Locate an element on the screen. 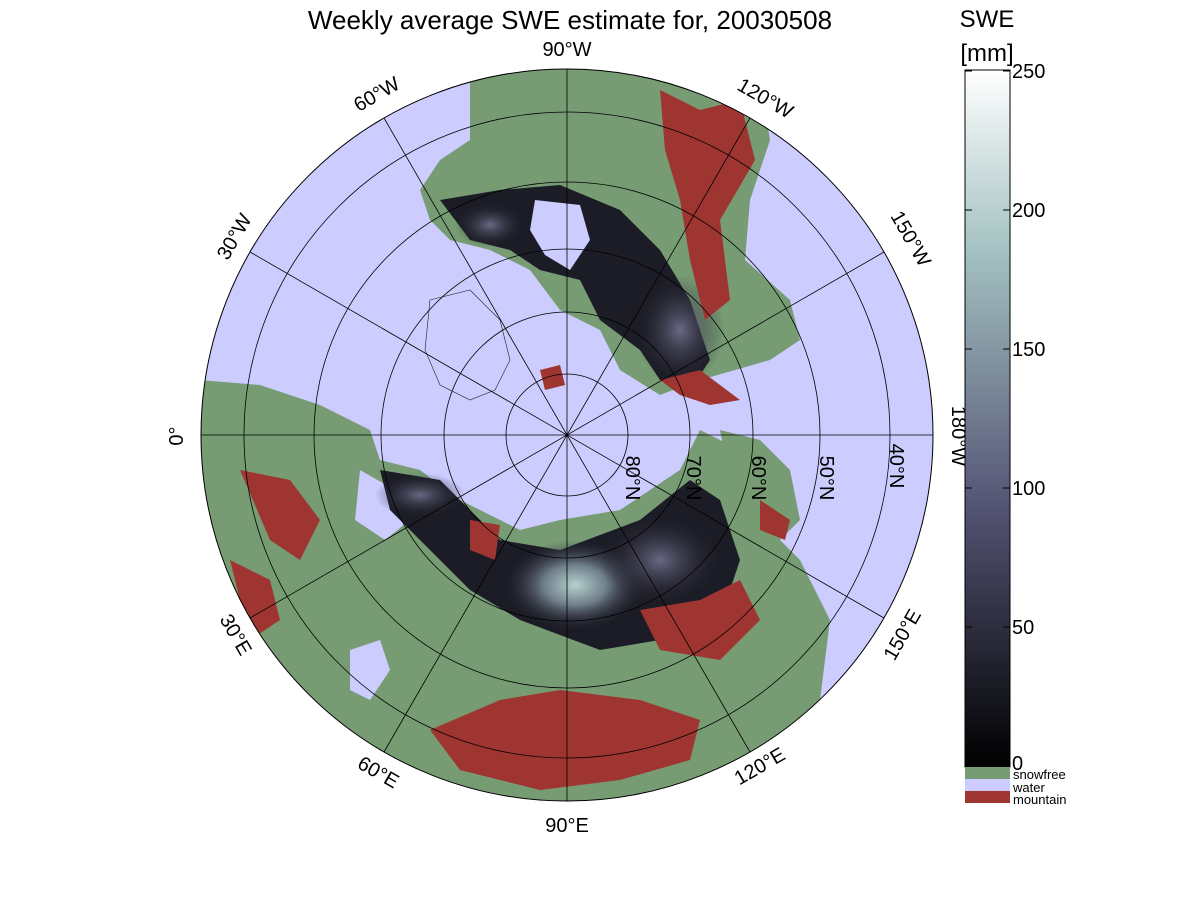 The width and height of the screenshot is (1200, 900). legend-swatch-snowfree is located at coordinates (987, 773).